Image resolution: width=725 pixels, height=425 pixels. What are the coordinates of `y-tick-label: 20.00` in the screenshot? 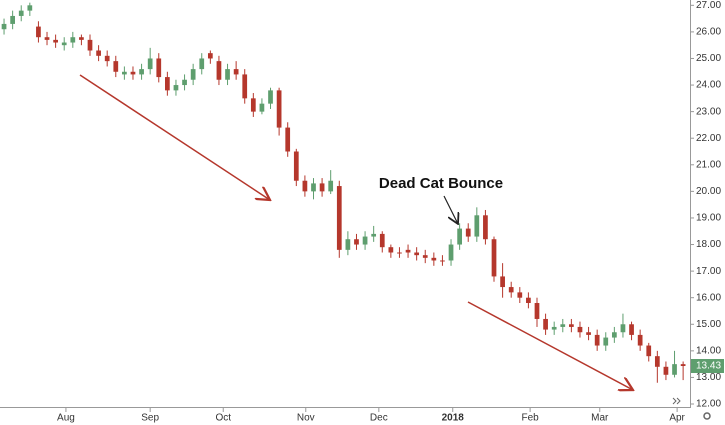 It's located at (708, 191).